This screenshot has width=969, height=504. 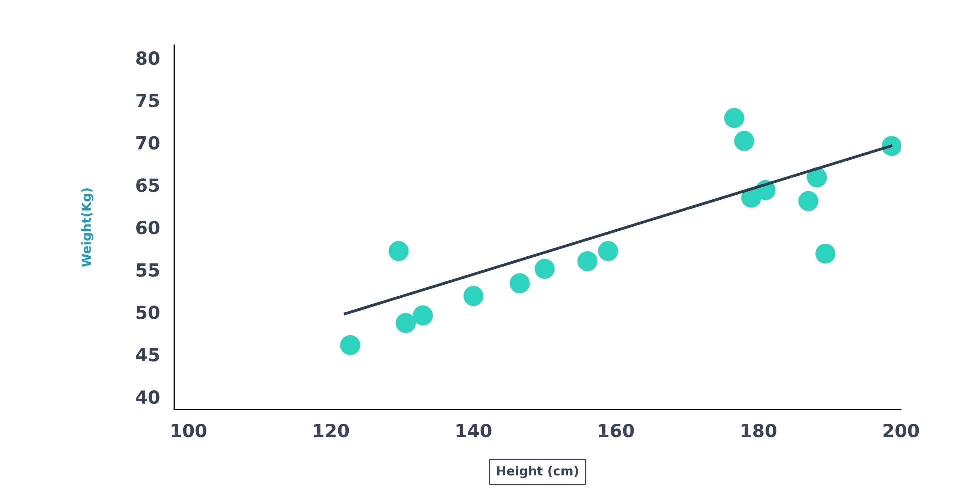 What do you see at coordinates (148, 59) in the screenshot?
I see `y-tick-label: 80` at bounding box center [148, 59].